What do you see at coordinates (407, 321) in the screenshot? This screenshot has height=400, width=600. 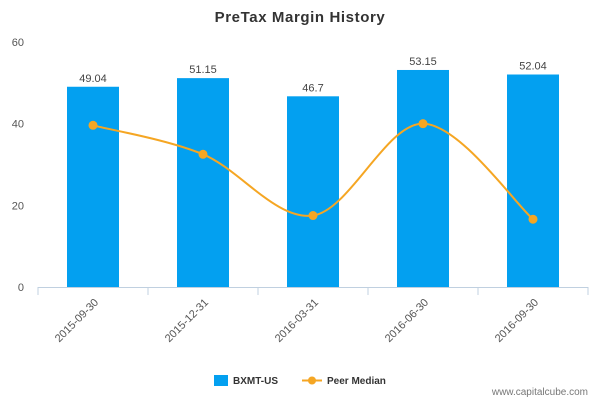 I see `x-tick-label: 2016-06-30` at bounding box center [407, 321].